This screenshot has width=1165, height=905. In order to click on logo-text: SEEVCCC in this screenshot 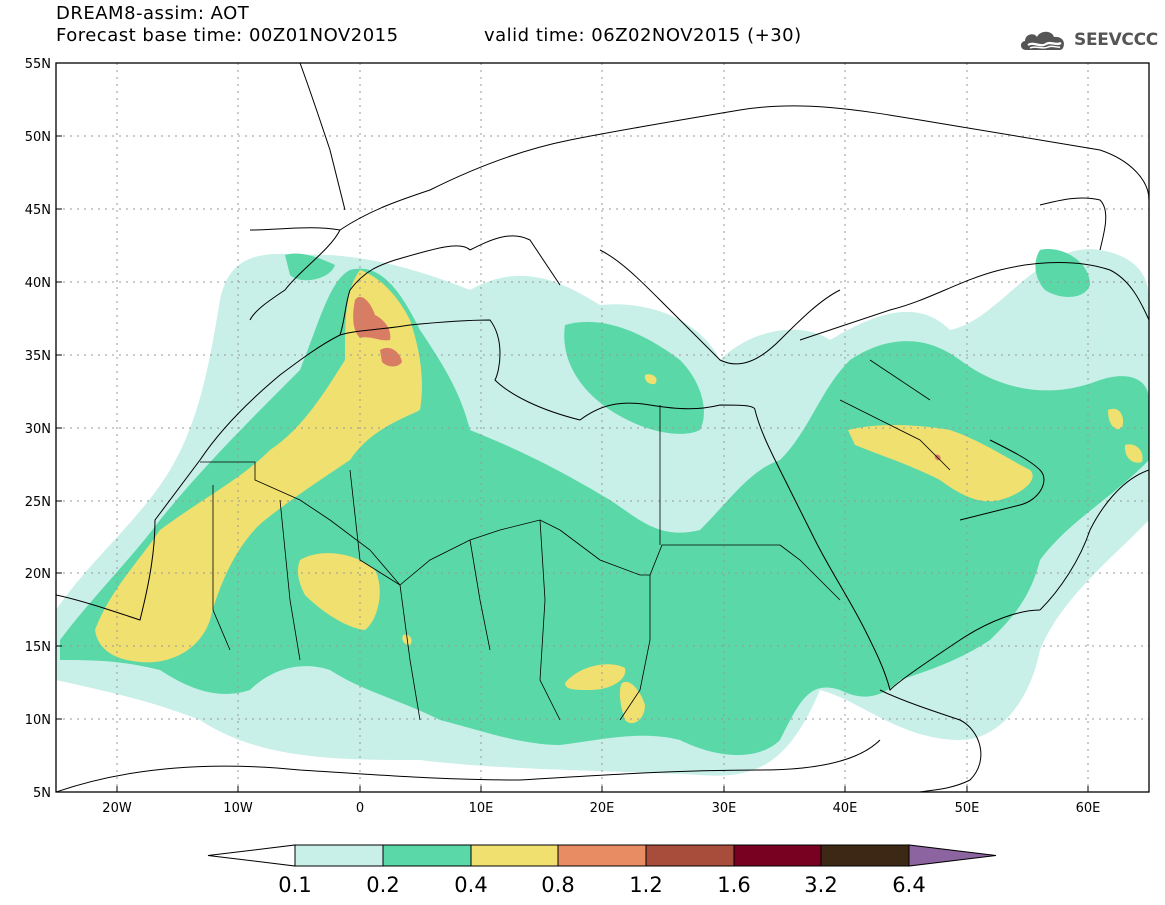, I will do `click(1116, 40)`.